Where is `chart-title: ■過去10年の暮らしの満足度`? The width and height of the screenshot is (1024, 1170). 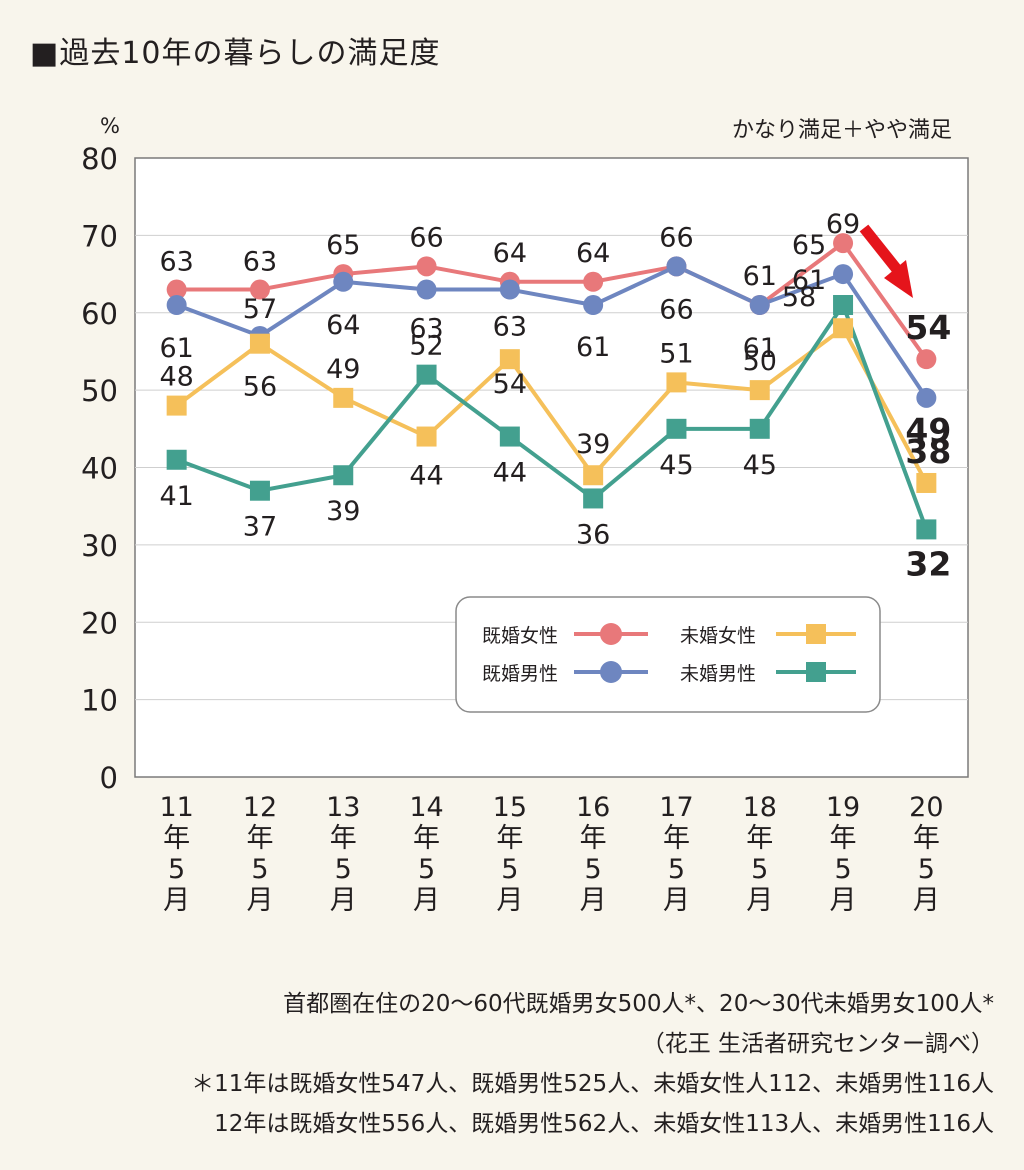
chart-title: ■過去10年の暮らしの満足度 is located at coordinates (235, 53).